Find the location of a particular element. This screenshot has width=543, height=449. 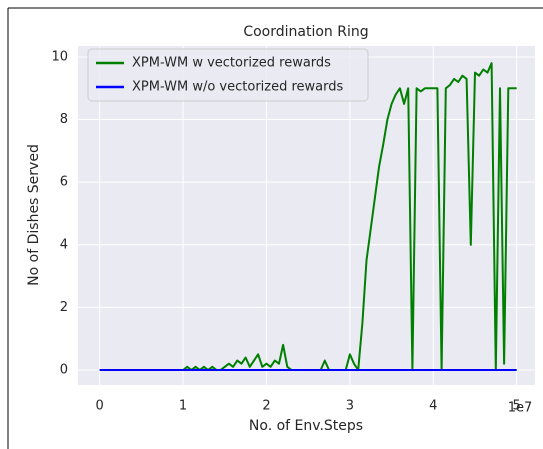

y-tick-label: 6 is located at coordinates (64, 182).